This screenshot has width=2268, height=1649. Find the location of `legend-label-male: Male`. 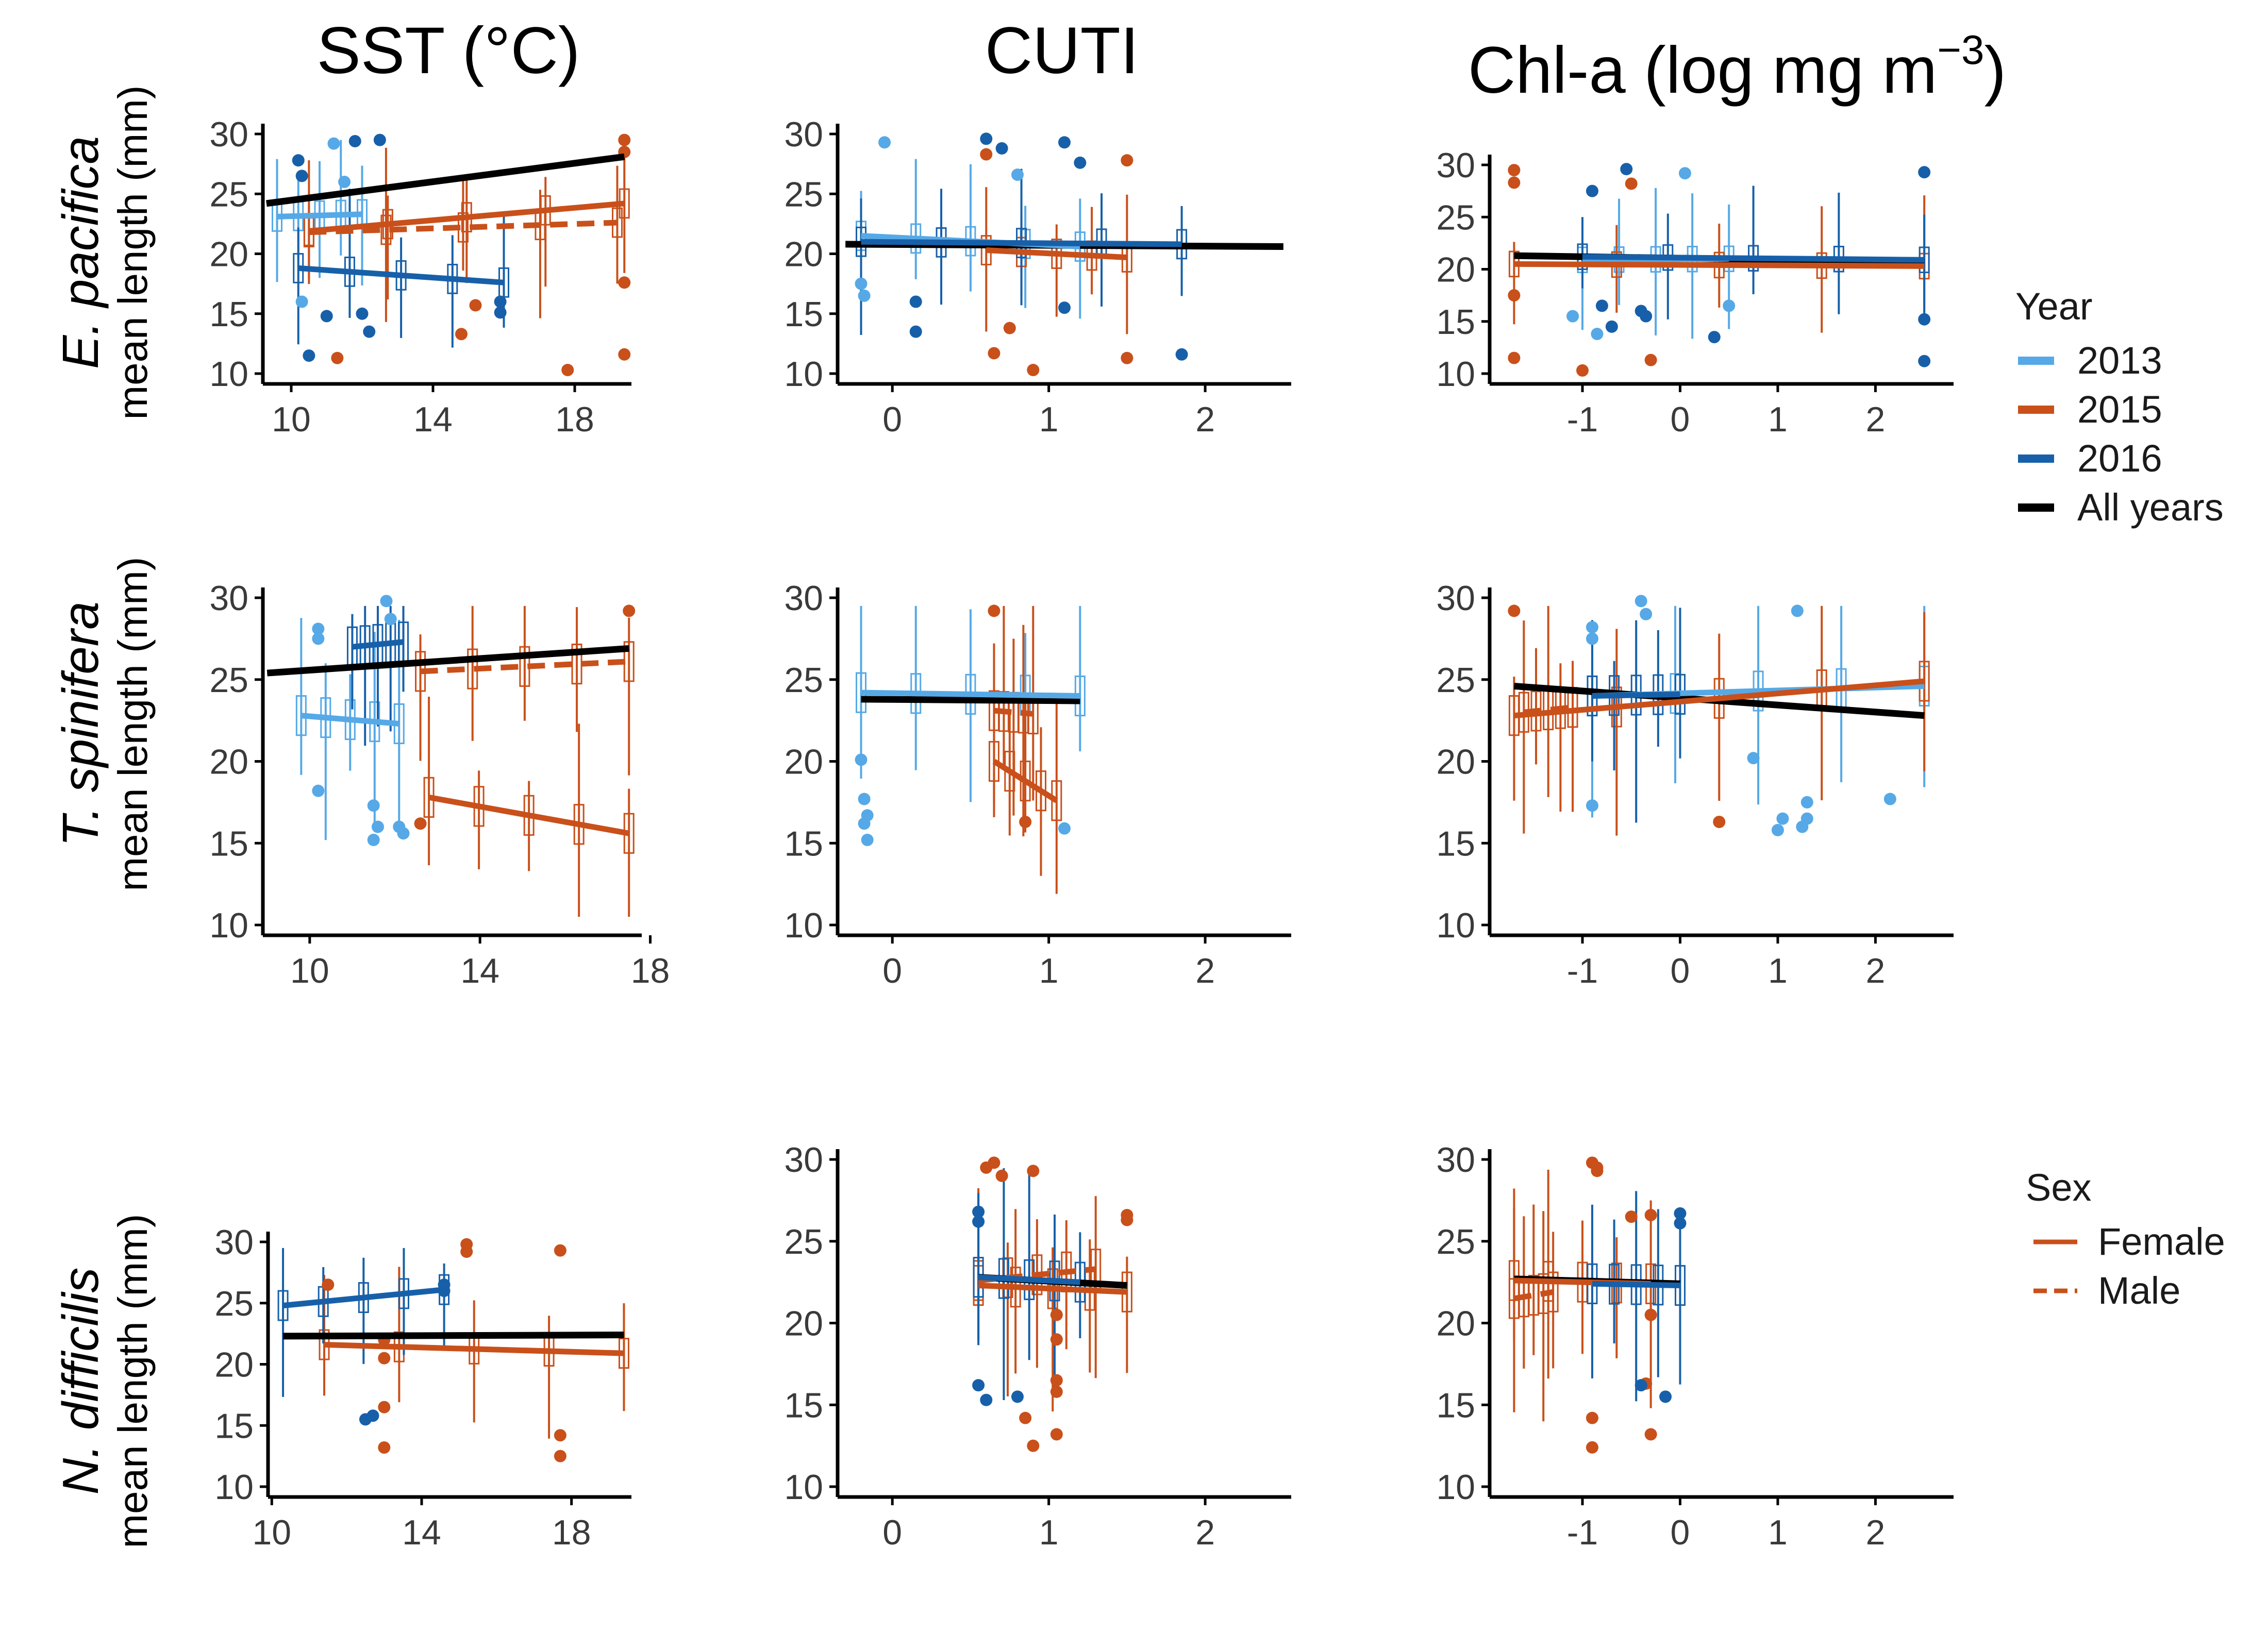

legend-label-male: Male is located at coordinates (2139, 1290).